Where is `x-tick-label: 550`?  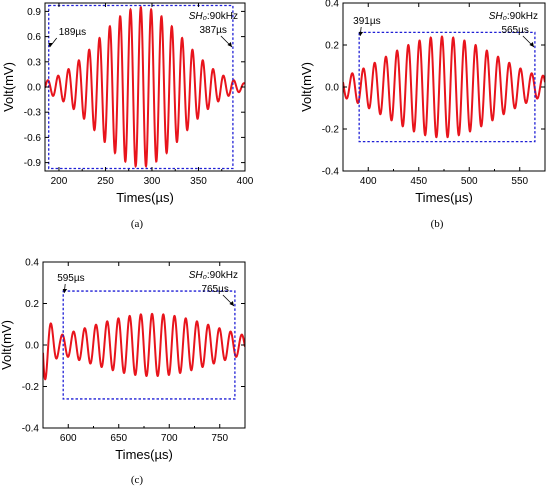
x-tick-label: 550 is located at coordinates (519, 181).